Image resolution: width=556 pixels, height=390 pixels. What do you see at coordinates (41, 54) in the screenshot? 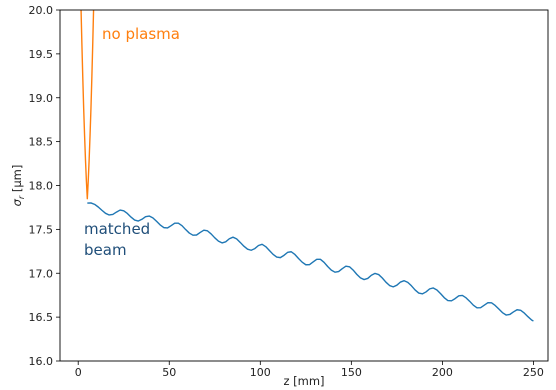
I see `y-tick-label: 19.5` at bounding box center [41, 54].